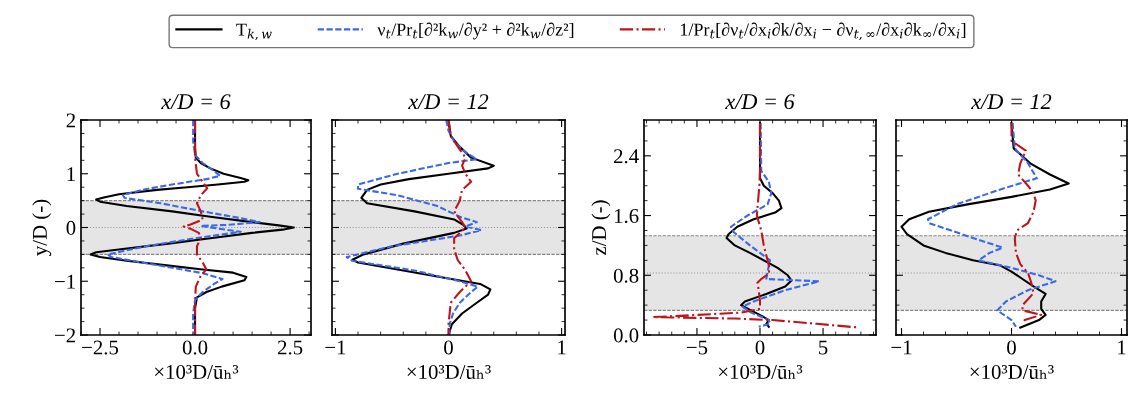 This screenshot has height=416, width=1143. I want to click on y-tick-label: 0.8, so click(626, 275).